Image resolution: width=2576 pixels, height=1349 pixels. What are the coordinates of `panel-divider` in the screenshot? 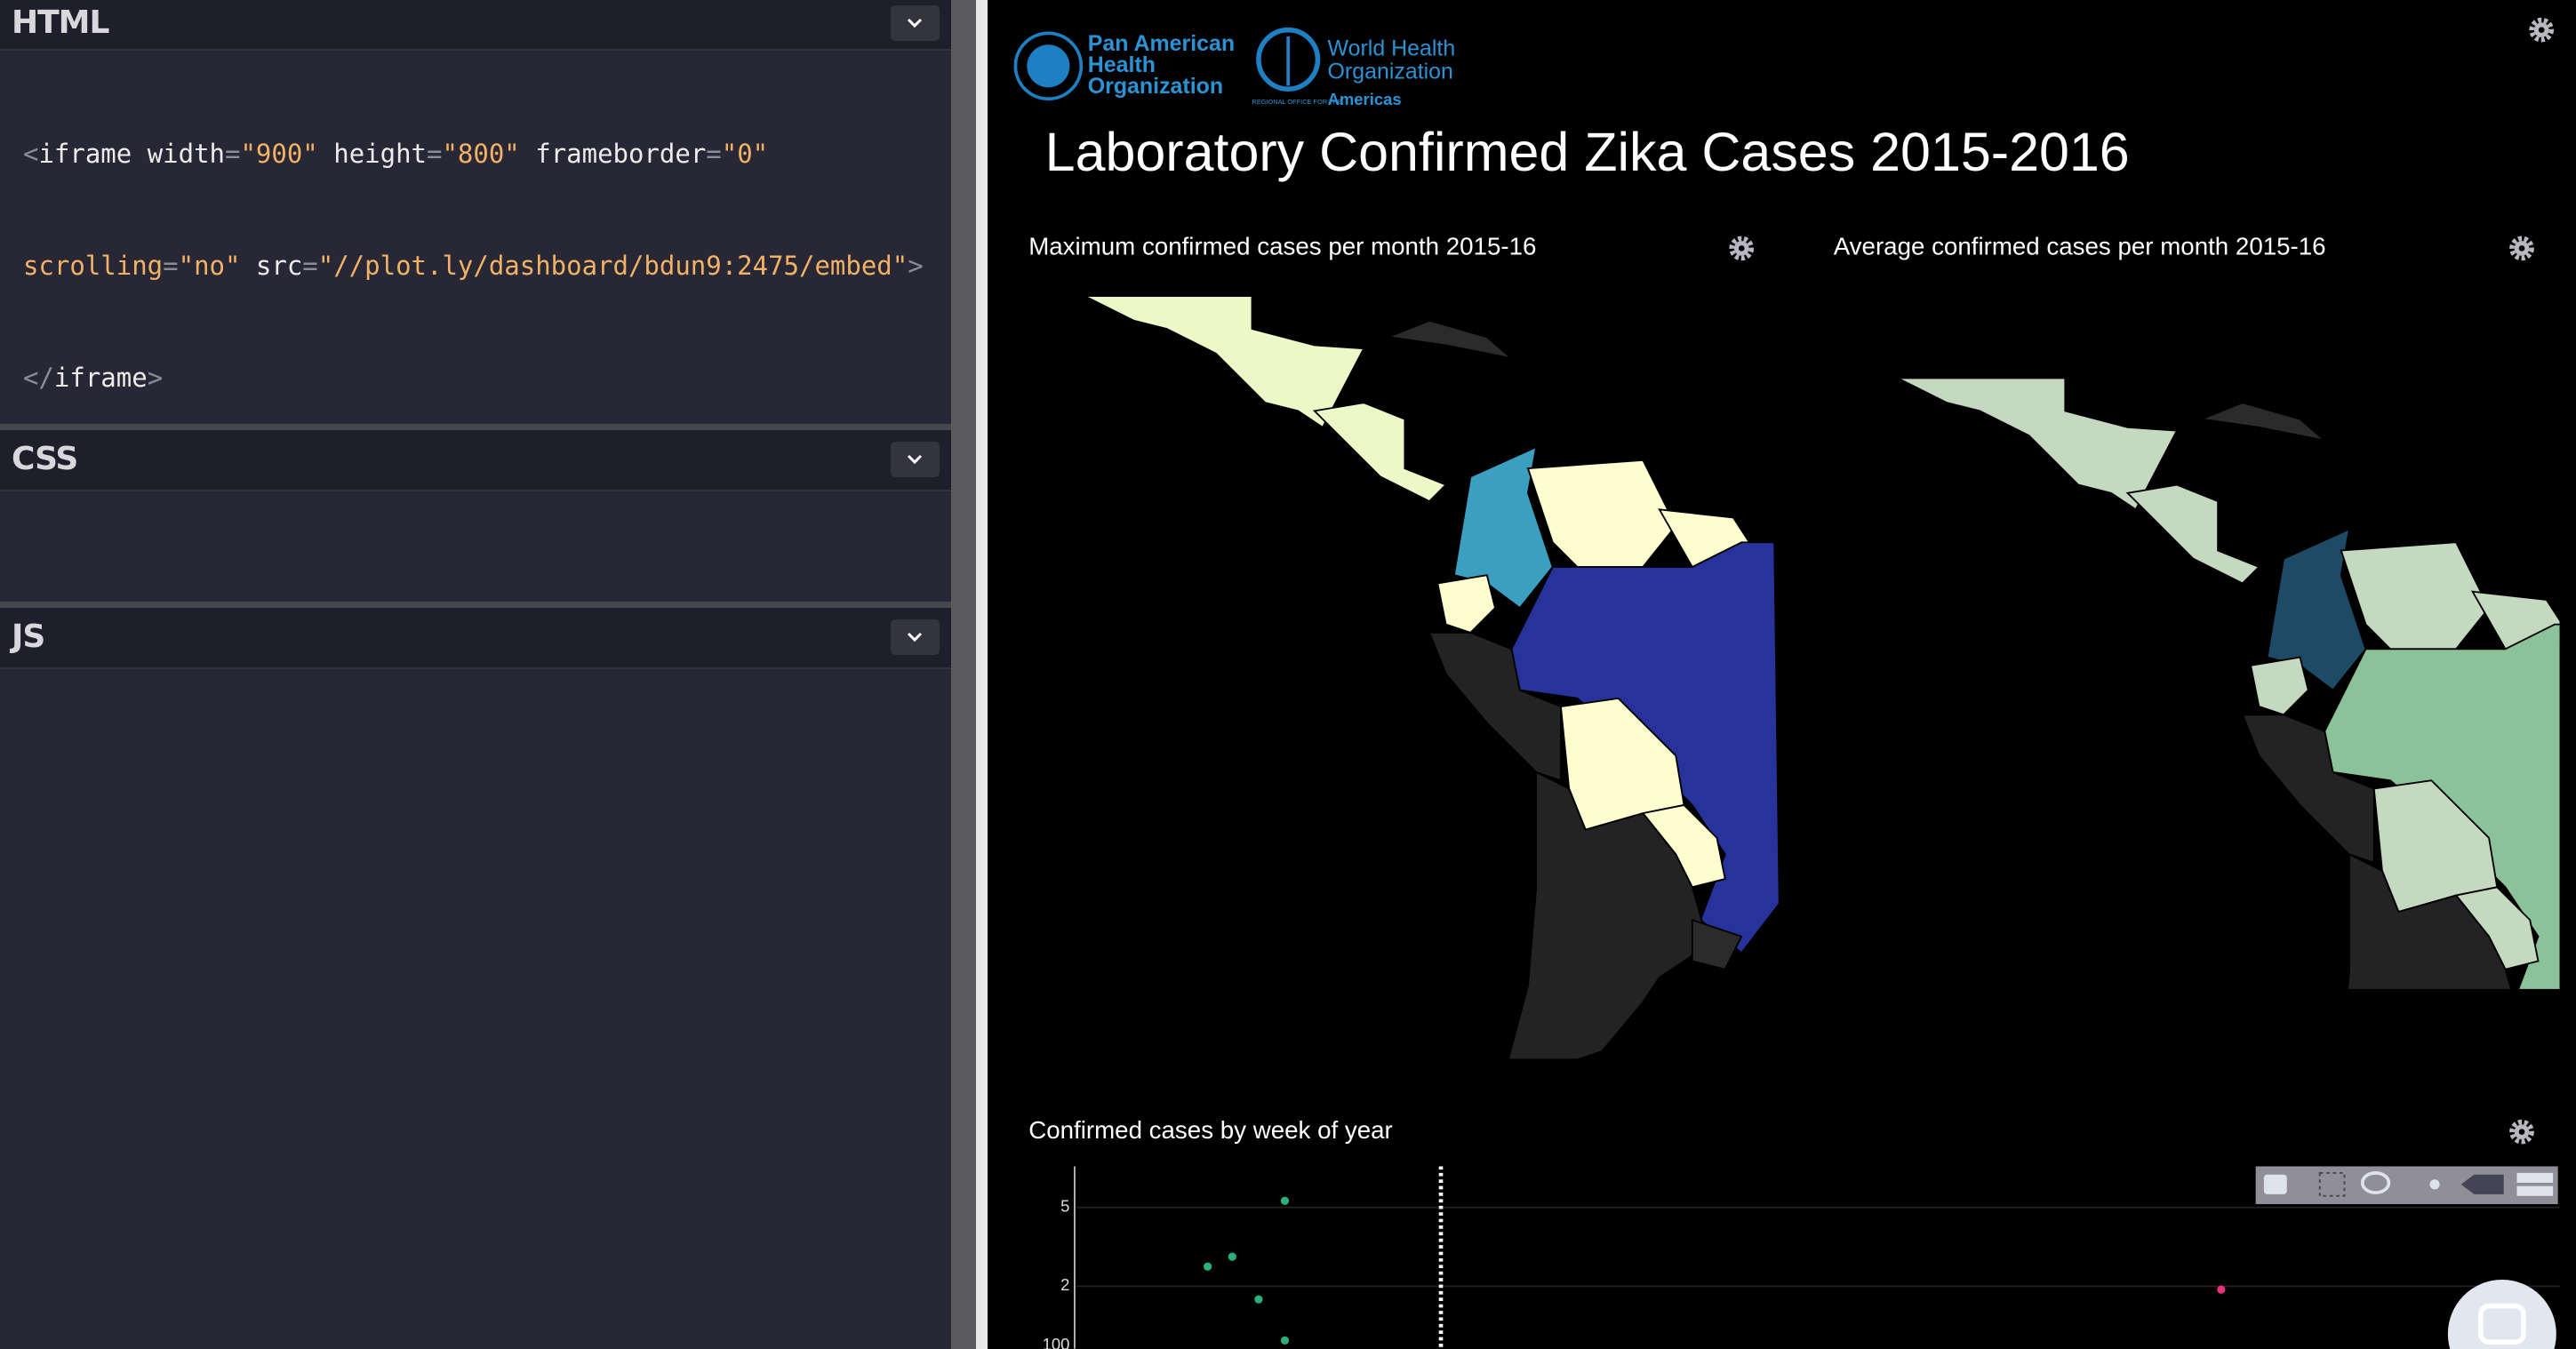 It's located at (475, 427).